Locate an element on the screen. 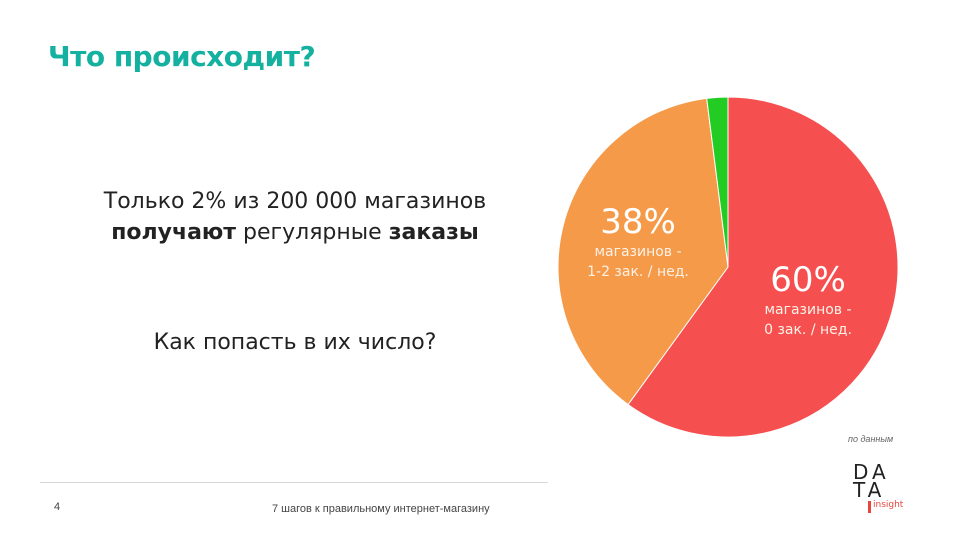 The image size is (960, 540). logo-line1: DA is located at coordinates (871, 472).